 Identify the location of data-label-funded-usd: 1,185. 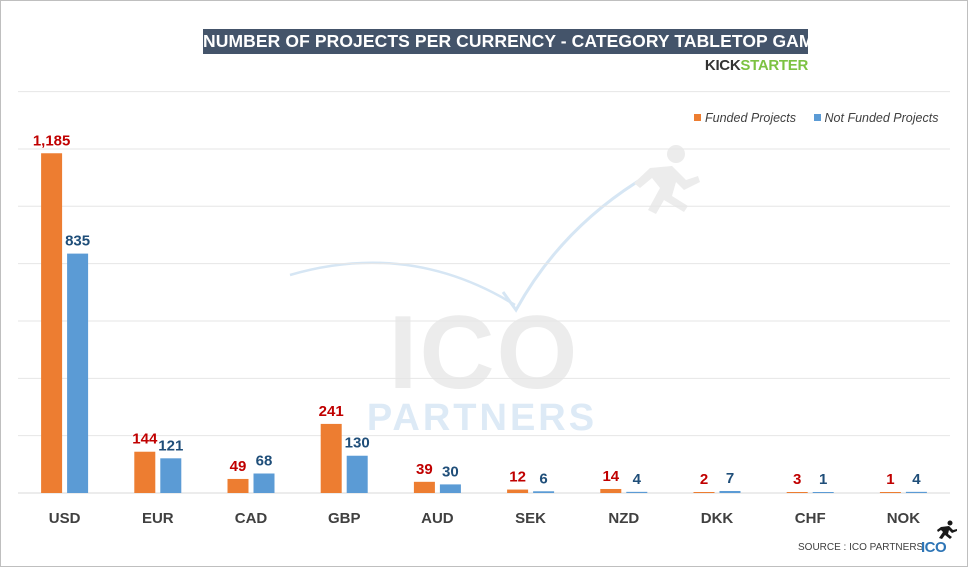
(52, 140).